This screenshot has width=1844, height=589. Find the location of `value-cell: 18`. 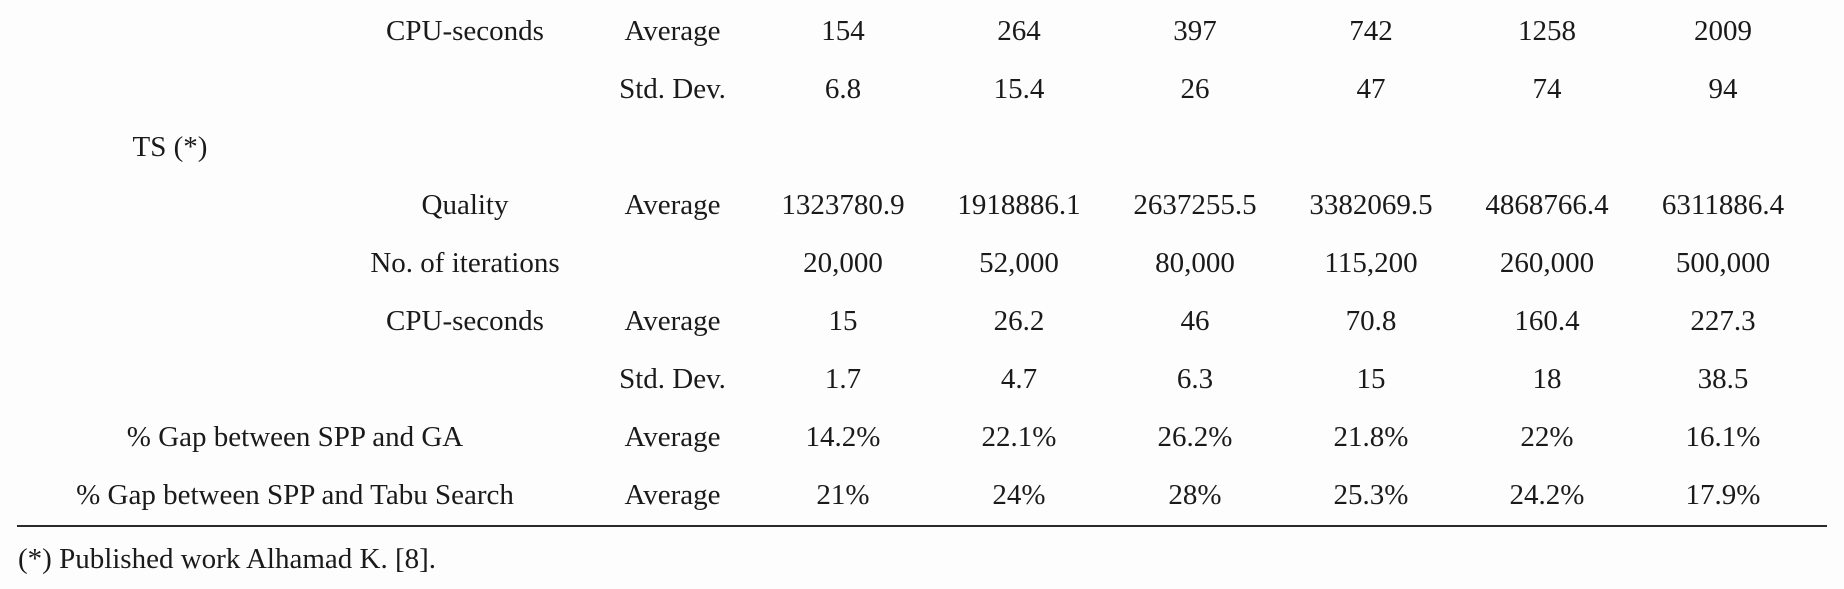

value-cell: 18 is located at coordinates (1547, 379).